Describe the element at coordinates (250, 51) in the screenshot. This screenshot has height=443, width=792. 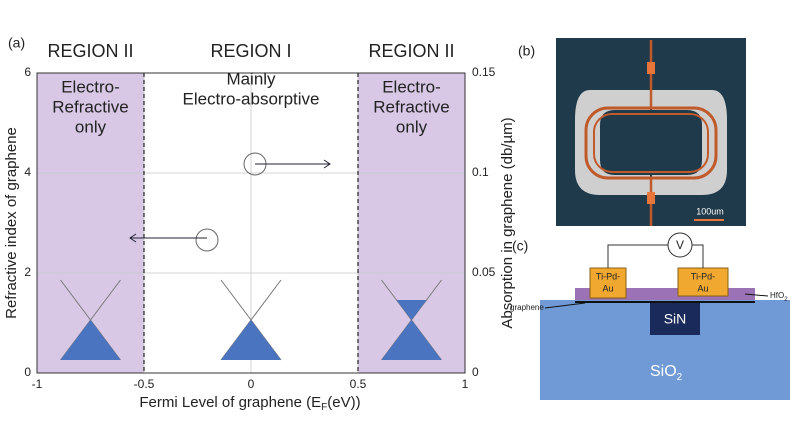
I see `region-title: REGION I` at that location.